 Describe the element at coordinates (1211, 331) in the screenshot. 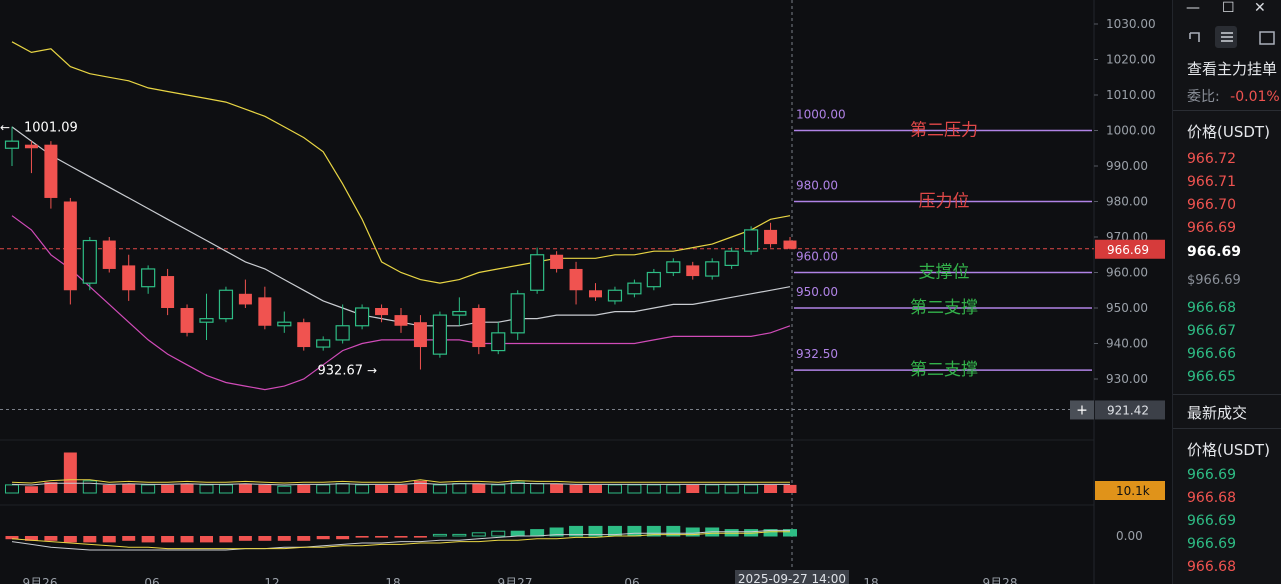

I see `bid-price: 966.67` at that location.